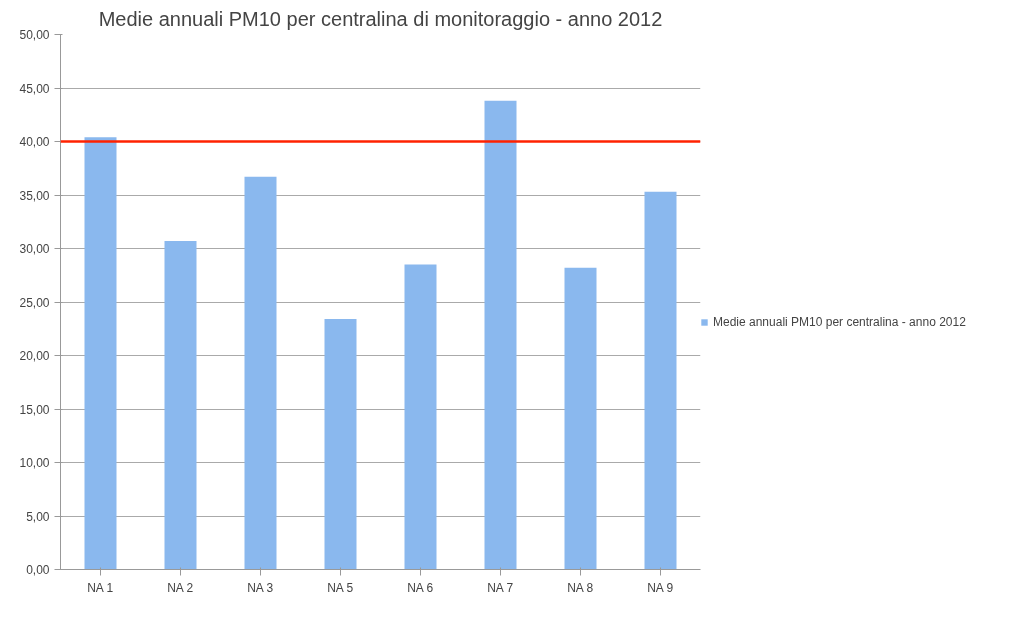 This screenshot has height=632, width=1025. I want to click on x-tick-label: NA 1, so click(100, 587).